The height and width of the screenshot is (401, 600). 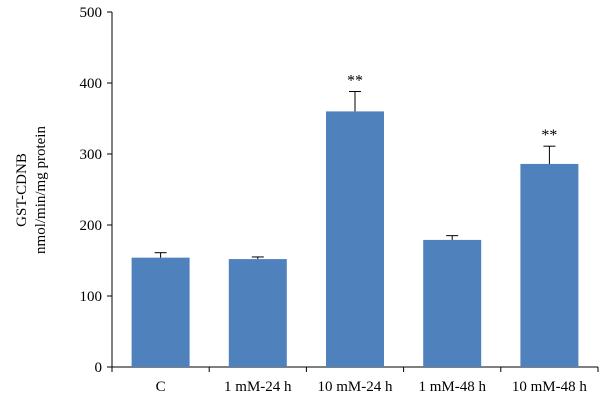 I want to click on significance-marker-4: **, so click(x=549, y=135).